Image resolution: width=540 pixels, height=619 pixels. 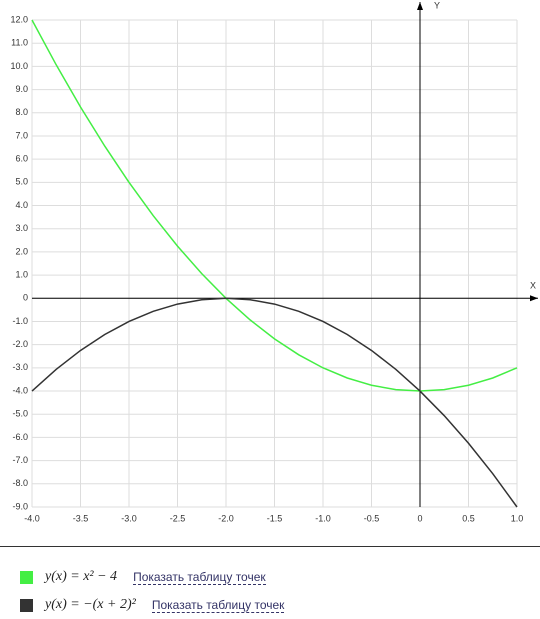 What do you see at coordinates (533, 285) in the screenshot?
I see `x-axis-label: X` at bounding box center [533, 285].